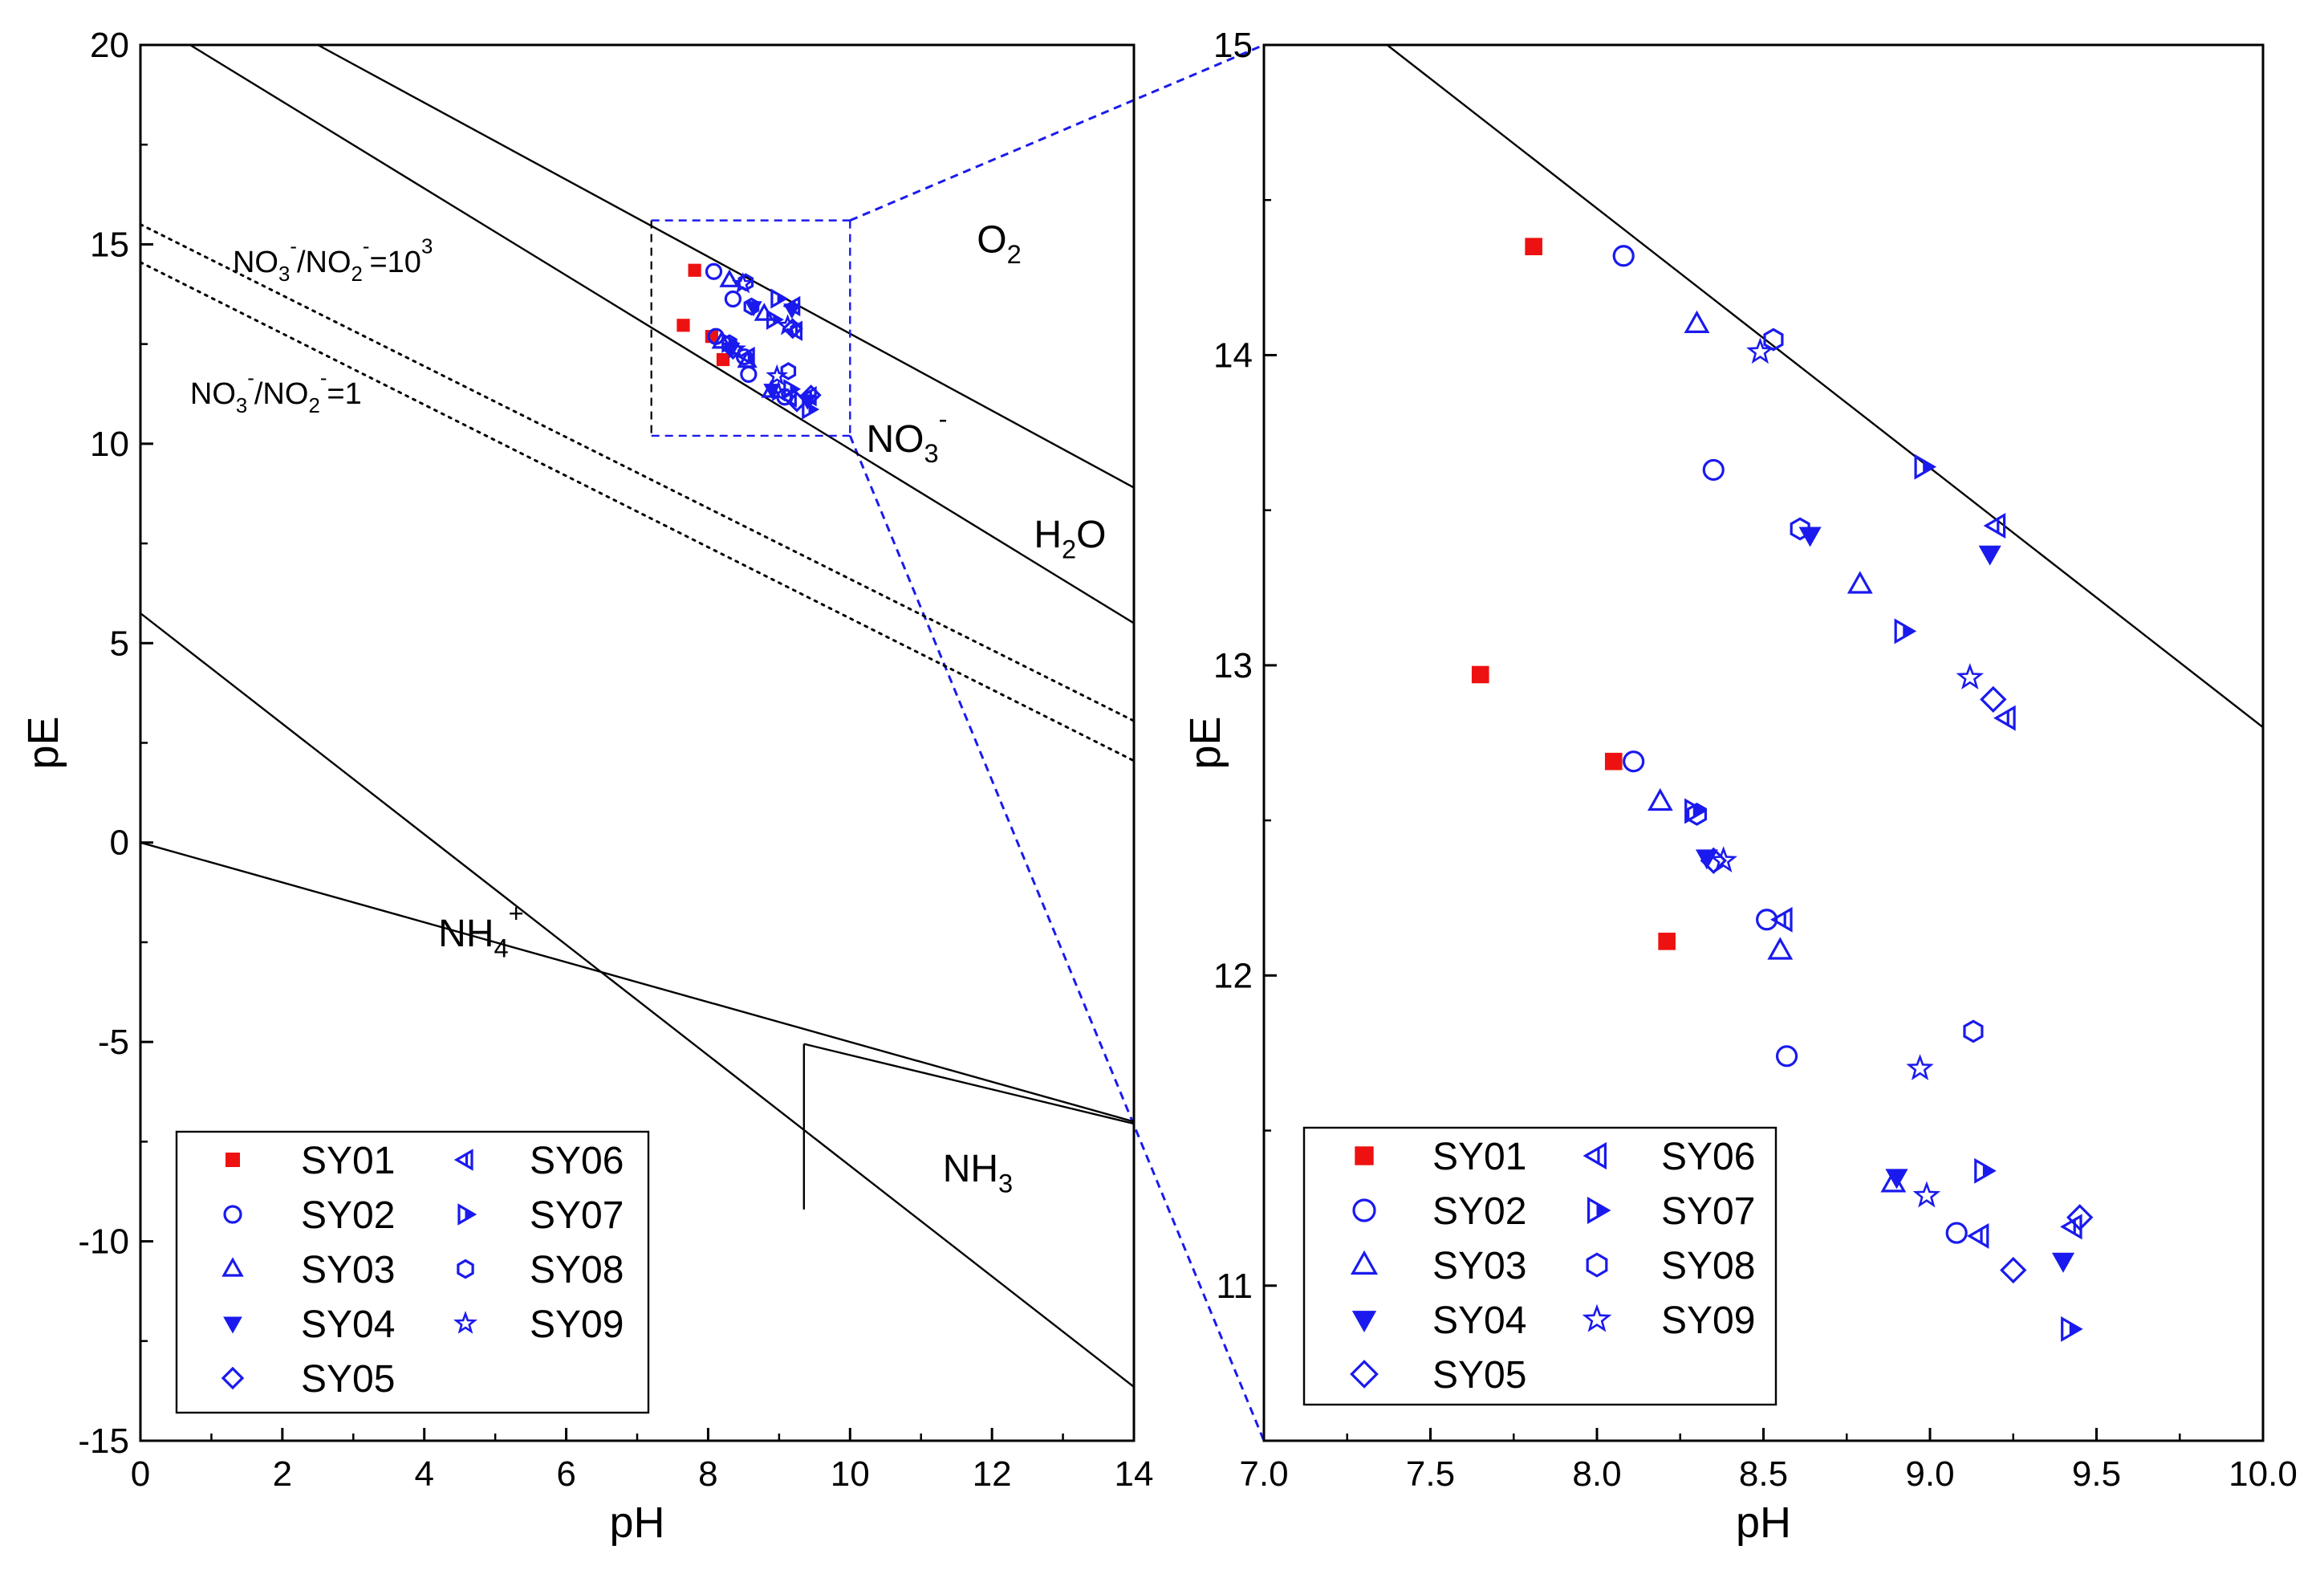  I want to click on legend-label-sy05: SY05, so click(348, 1379).